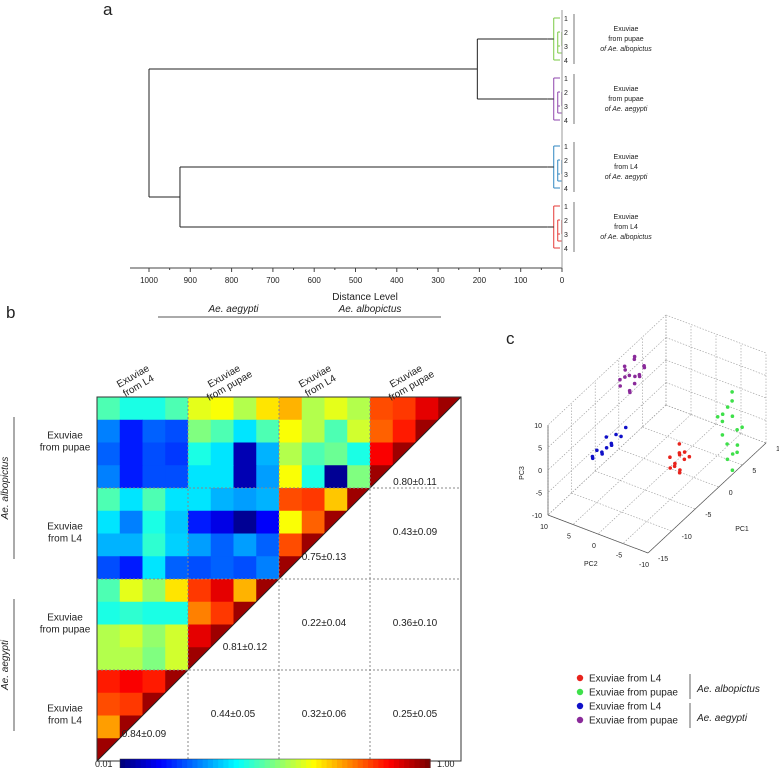 This screenshot has height=768, width=779. What do you see at coordinates (315, 280) in the screenshot?
I see `x-tick-label: 600` at bounding box center [315, 280].